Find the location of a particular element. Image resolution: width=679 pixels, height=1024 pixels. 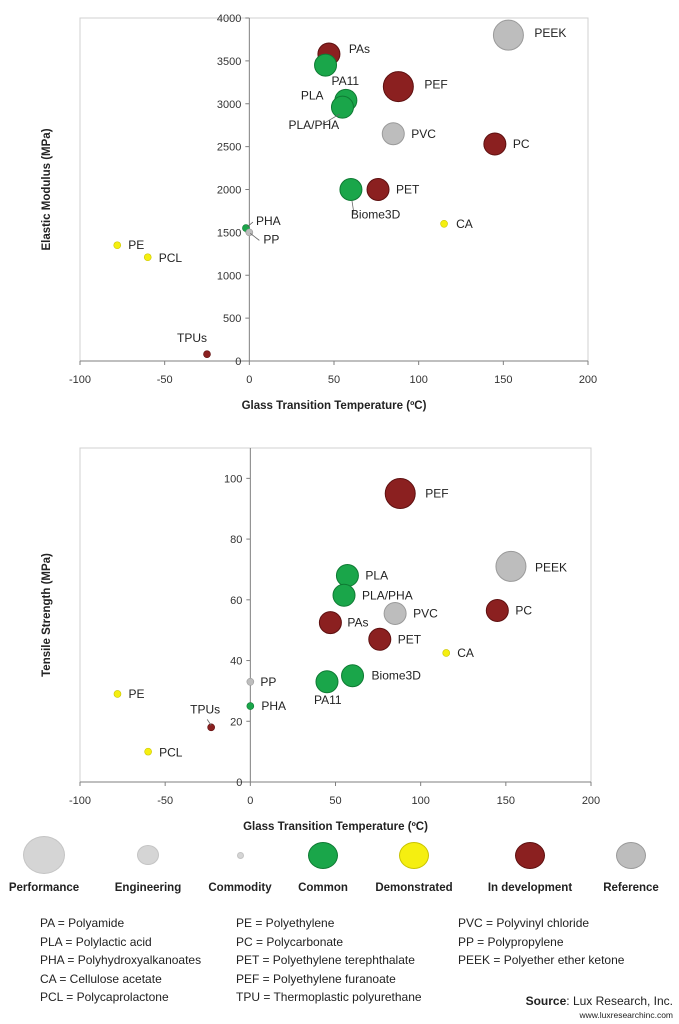

marker-pa11 is located at coordinates (326, 65).